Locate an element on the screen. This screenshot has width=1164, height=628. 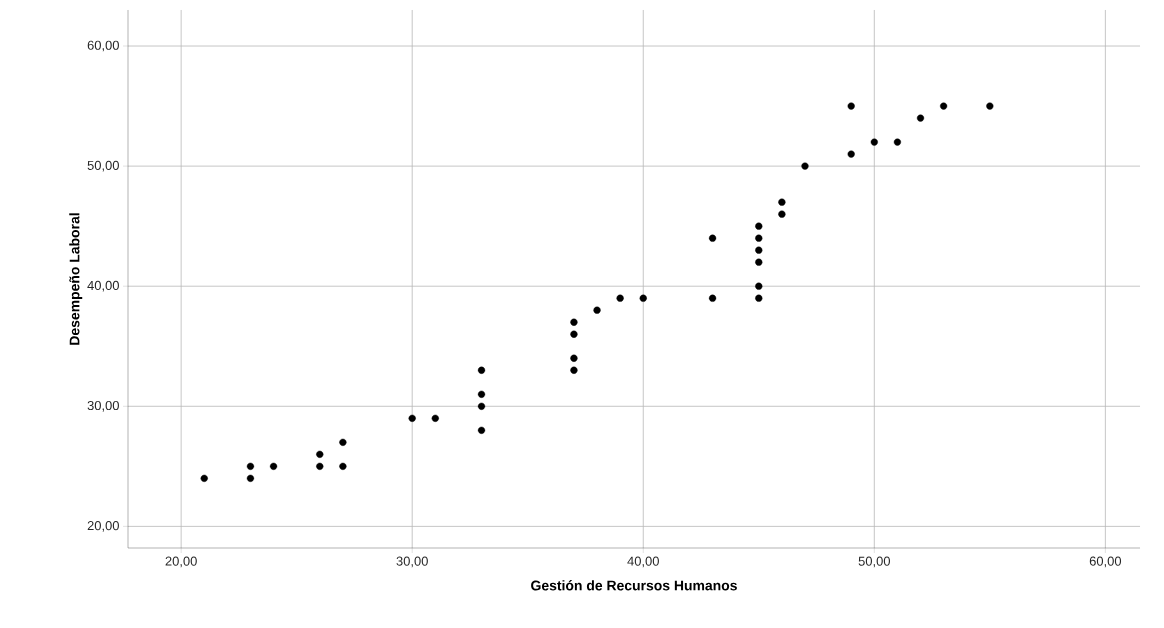
y-tick-label: 20,00 is located at coordinates (103, 526).